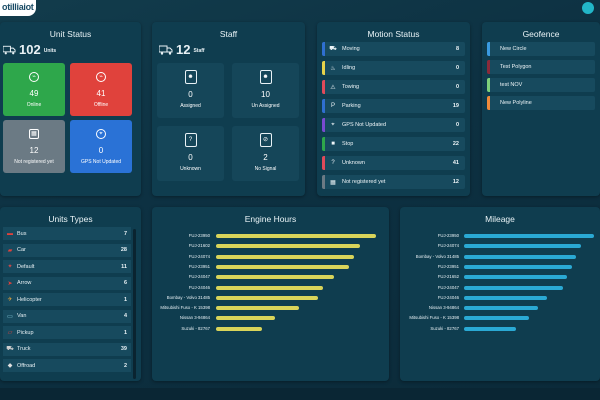 The width and height of the screenshot is (600, 400). I want to click on unit-total-value: 102, so click(30, 49).